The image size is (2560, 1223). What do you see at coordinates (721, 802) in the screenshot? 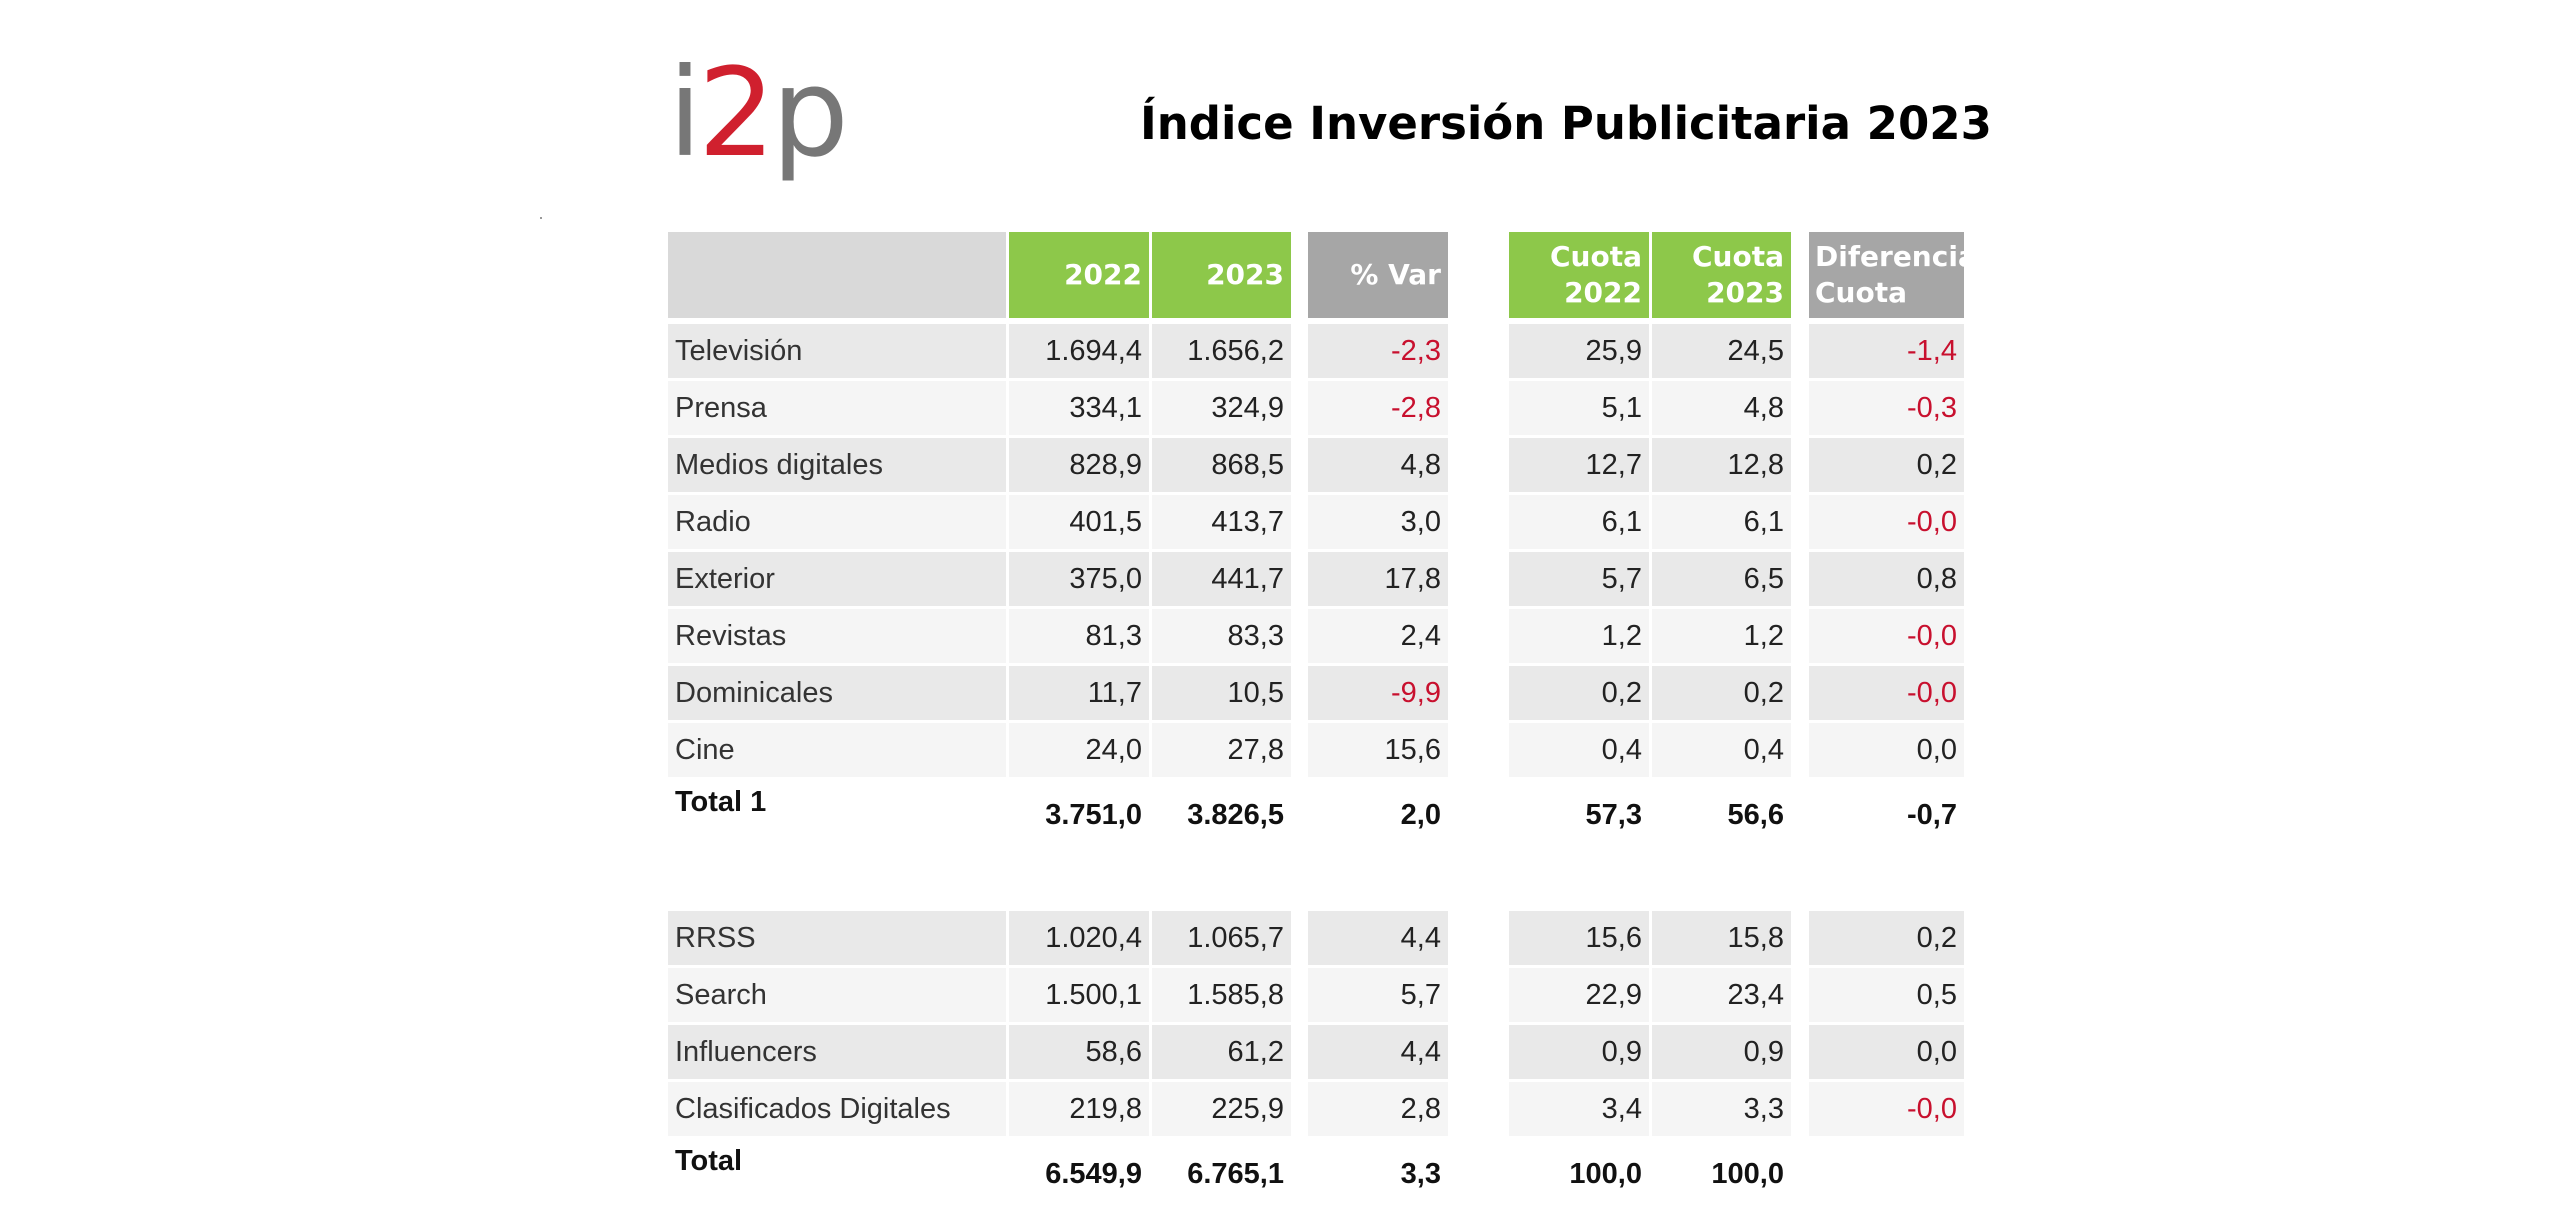
I see `total-label: Total 1` at bounding box center [721, 802].